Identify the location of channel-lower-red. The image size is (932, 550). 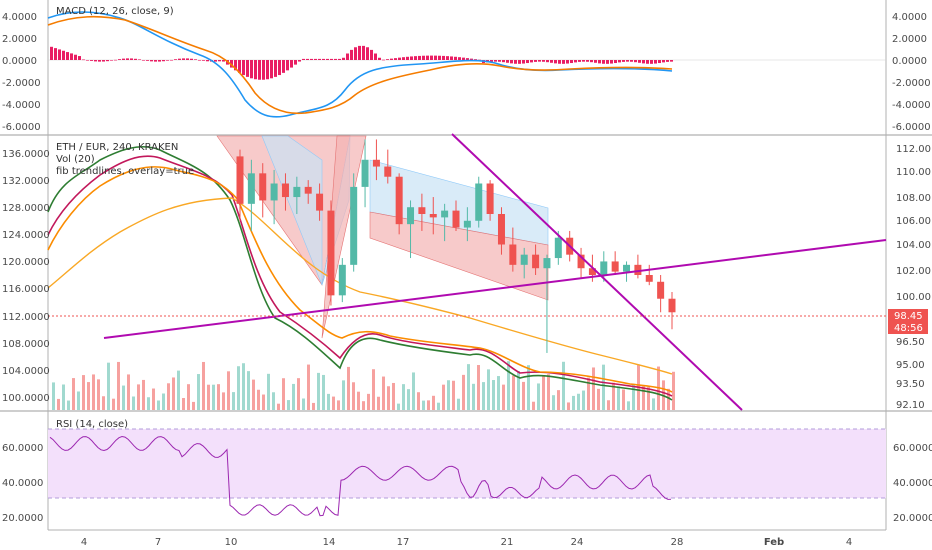
(459, 256).